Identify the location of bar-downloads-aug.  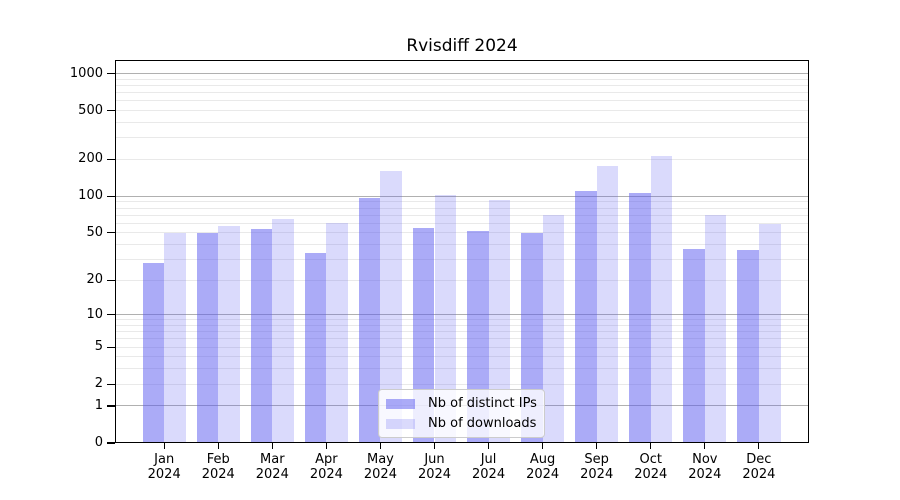
(553, 329).